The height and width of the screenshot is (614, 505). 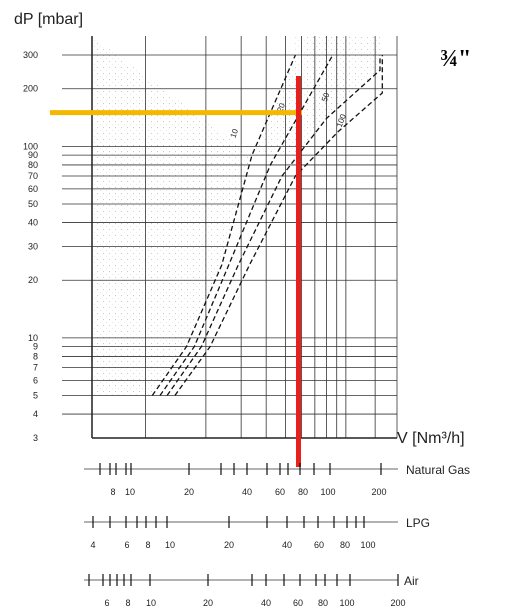 What do you see at coordinates (92, 545) in the screenshot?
I see `scale-tick-label: 4` at bounding box center [92, 545].